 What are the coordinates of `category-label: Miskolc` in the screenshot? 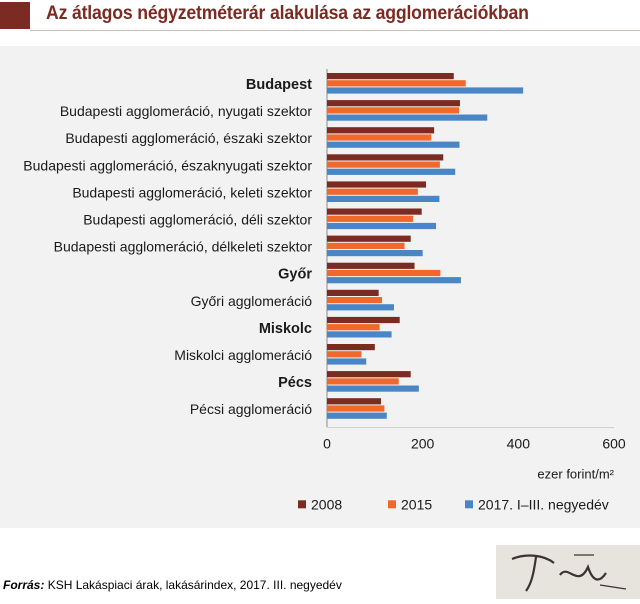 It's located at (285, 329).